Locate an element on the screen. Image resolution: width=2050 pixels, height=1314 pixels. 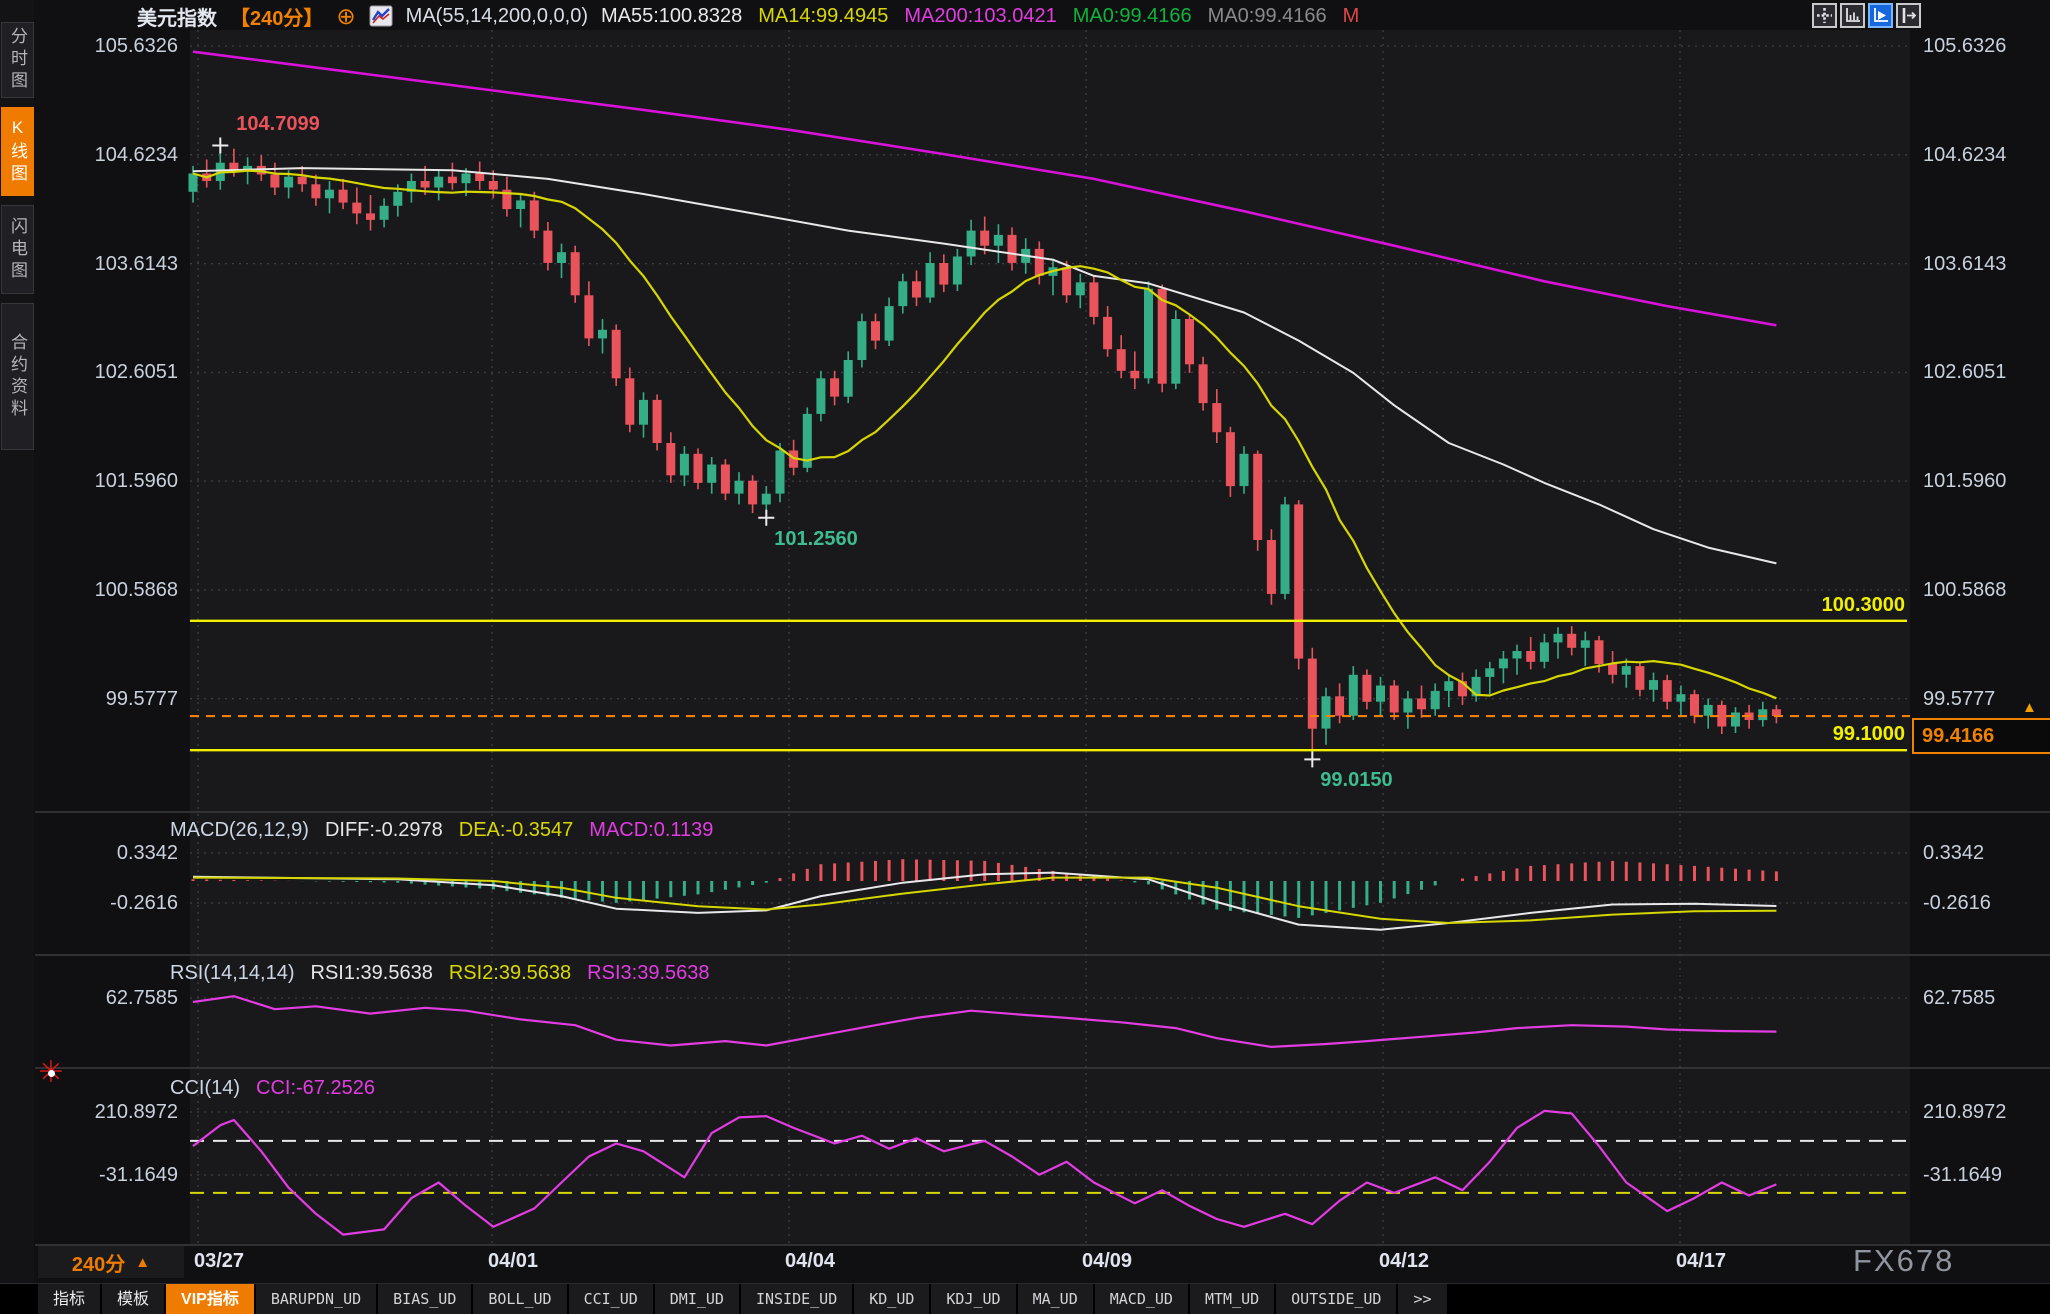
low-price-annotation: 99.0150 is located at coordinates (1356, 780).